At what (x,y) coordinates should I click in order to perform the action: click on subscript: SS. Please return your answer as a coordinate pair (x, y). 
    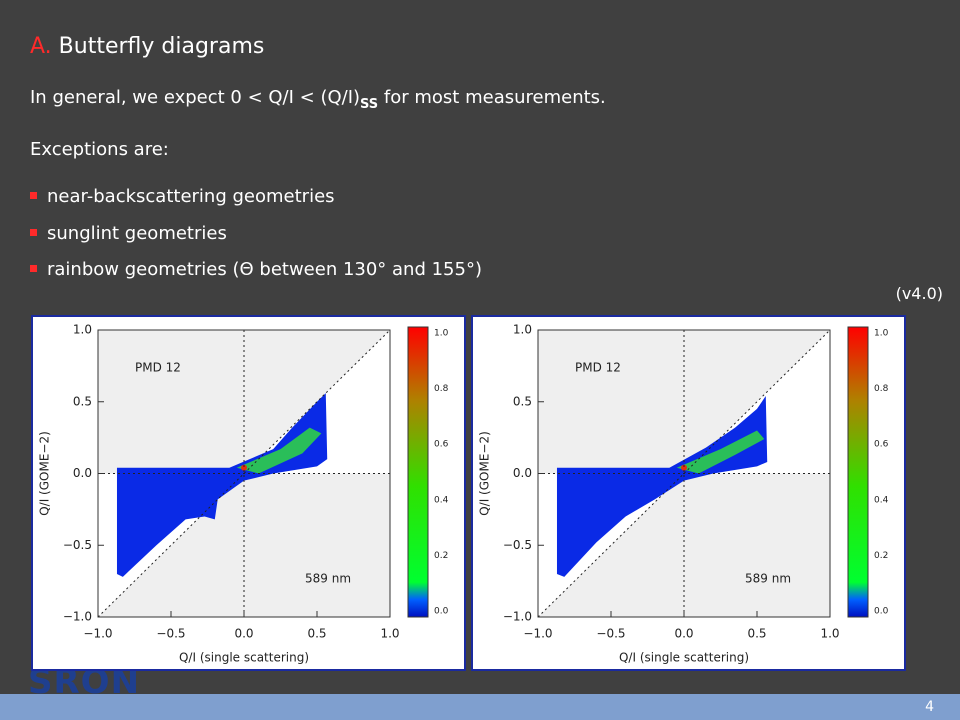
    Looking at the image, I should click on (369, 104).